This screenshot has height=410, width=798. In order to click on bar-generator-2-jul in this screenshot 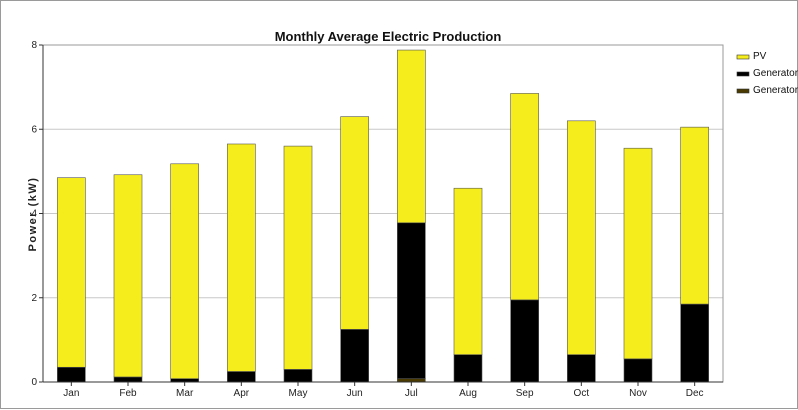, I will do `click(411, 380)`.